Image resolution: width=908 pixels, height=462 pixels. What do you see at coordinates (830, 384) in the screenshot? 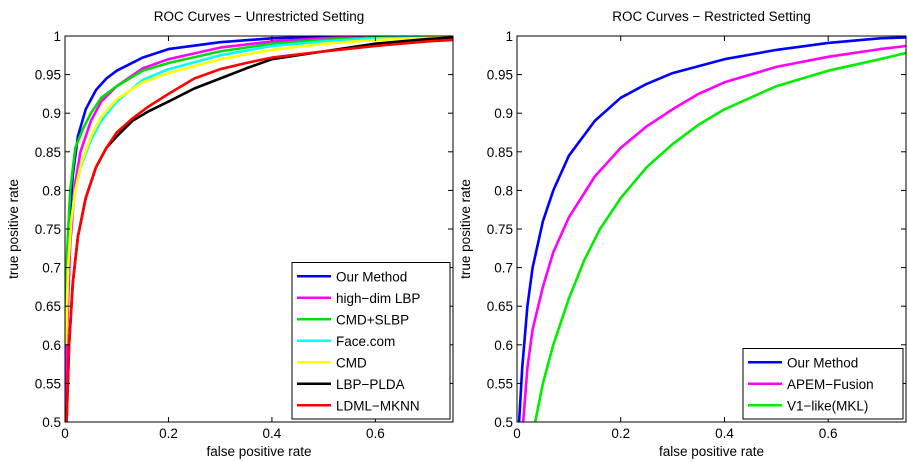
I see `legend-label: APEM−Fusion` at bounding box center [830, 384].